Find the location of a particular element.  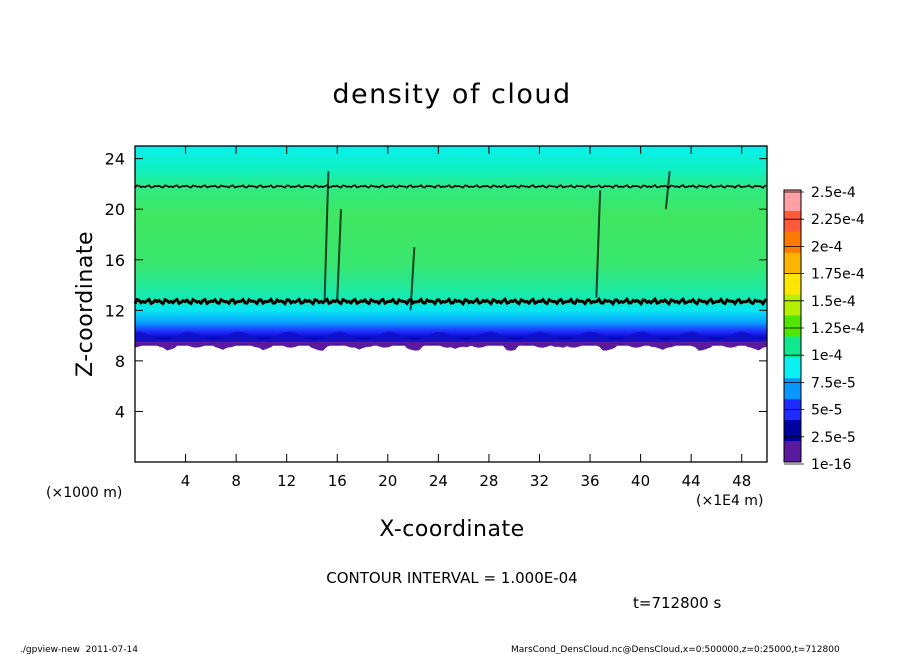

colorbar-label: 1.5e-4 is located at coordinates (833, 302).